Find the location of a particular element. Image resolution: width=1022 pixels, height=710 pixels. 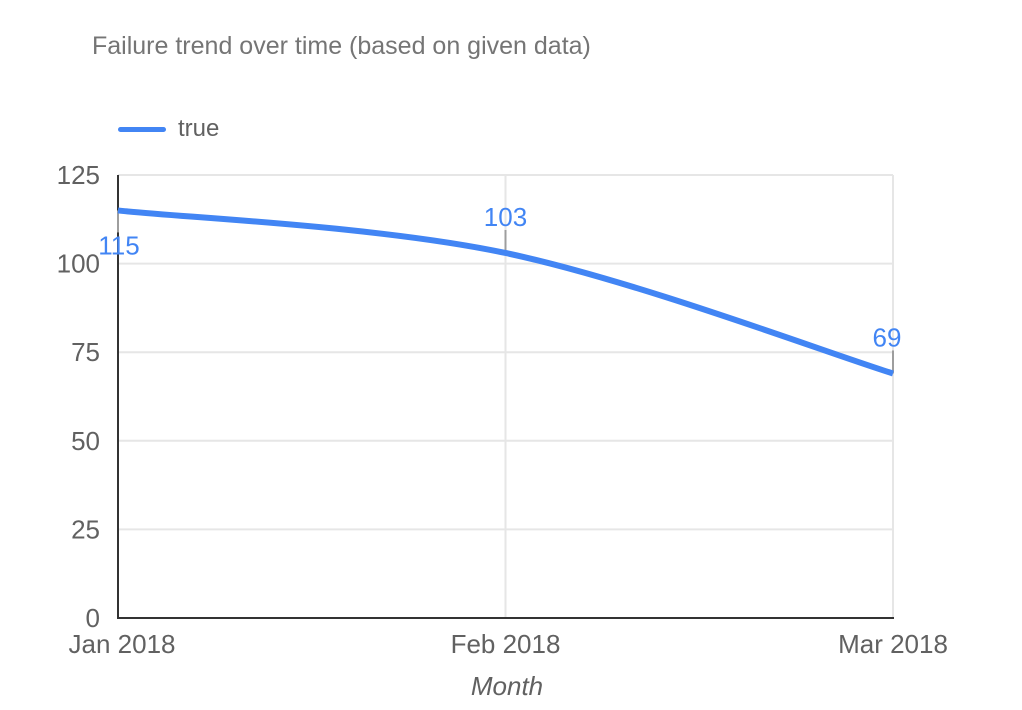

y-tick-label: 125 is located at coordinates (78, 175).